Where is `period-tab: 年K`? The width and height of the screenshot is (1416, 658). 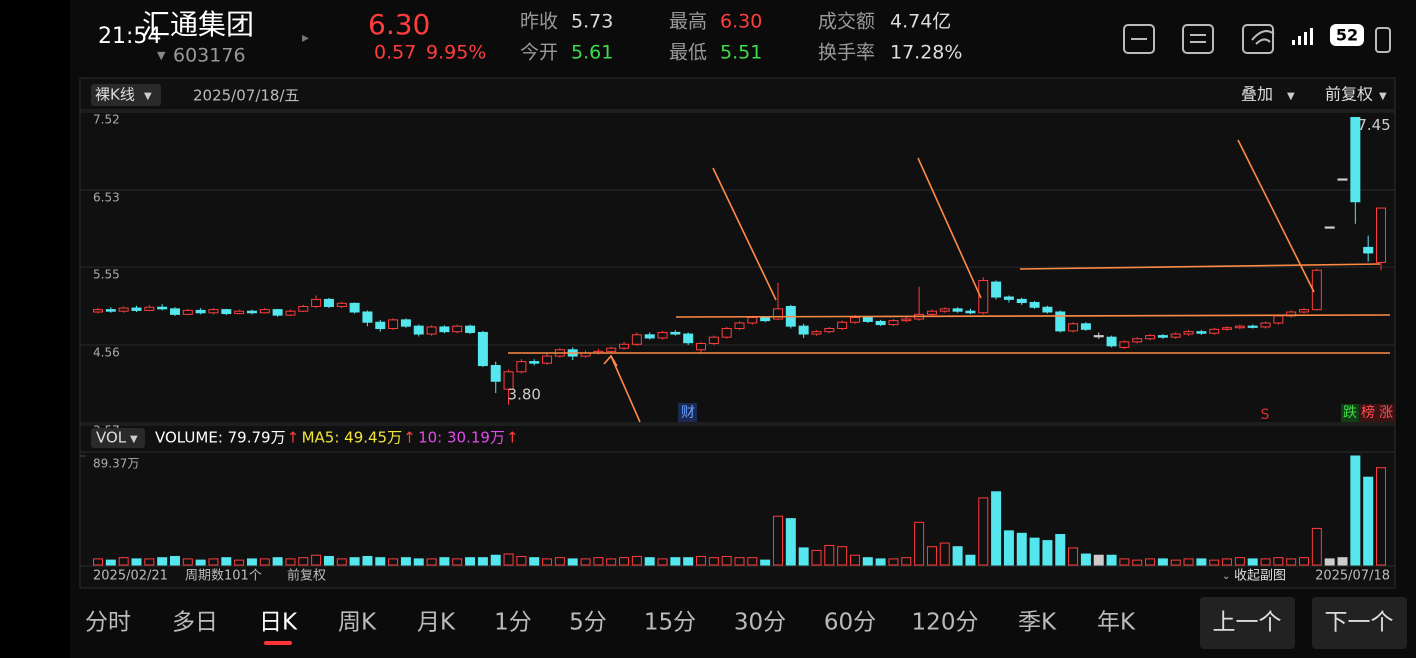 period-tab: 年K is located at coordinates (1116, 623).